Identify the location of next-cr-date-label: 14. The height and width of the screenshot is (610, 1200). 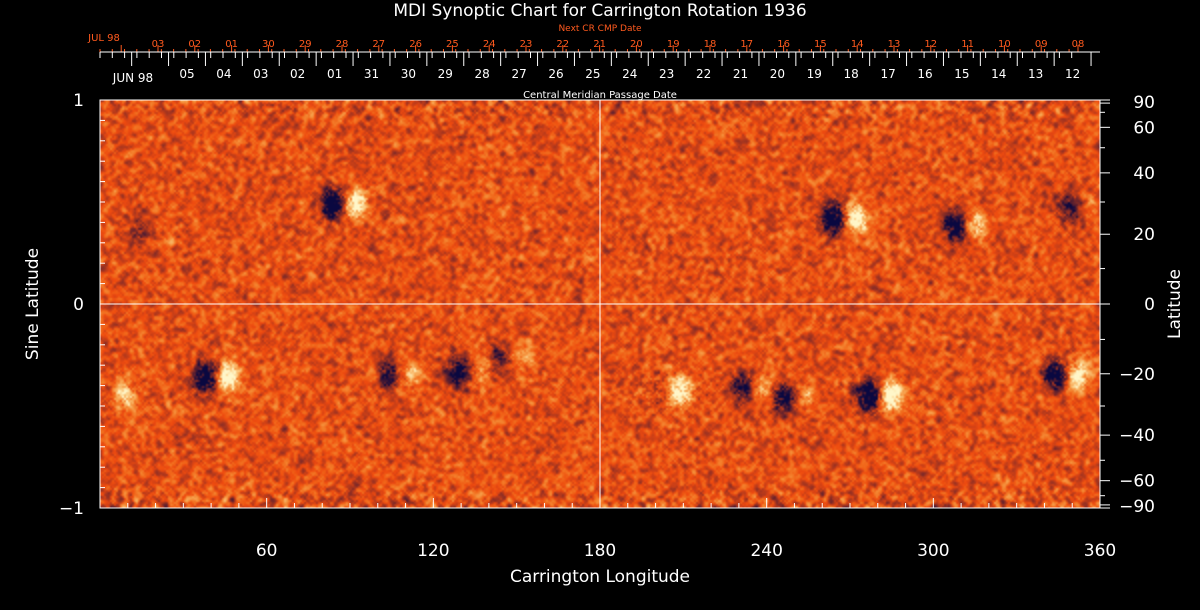
(857, 44).